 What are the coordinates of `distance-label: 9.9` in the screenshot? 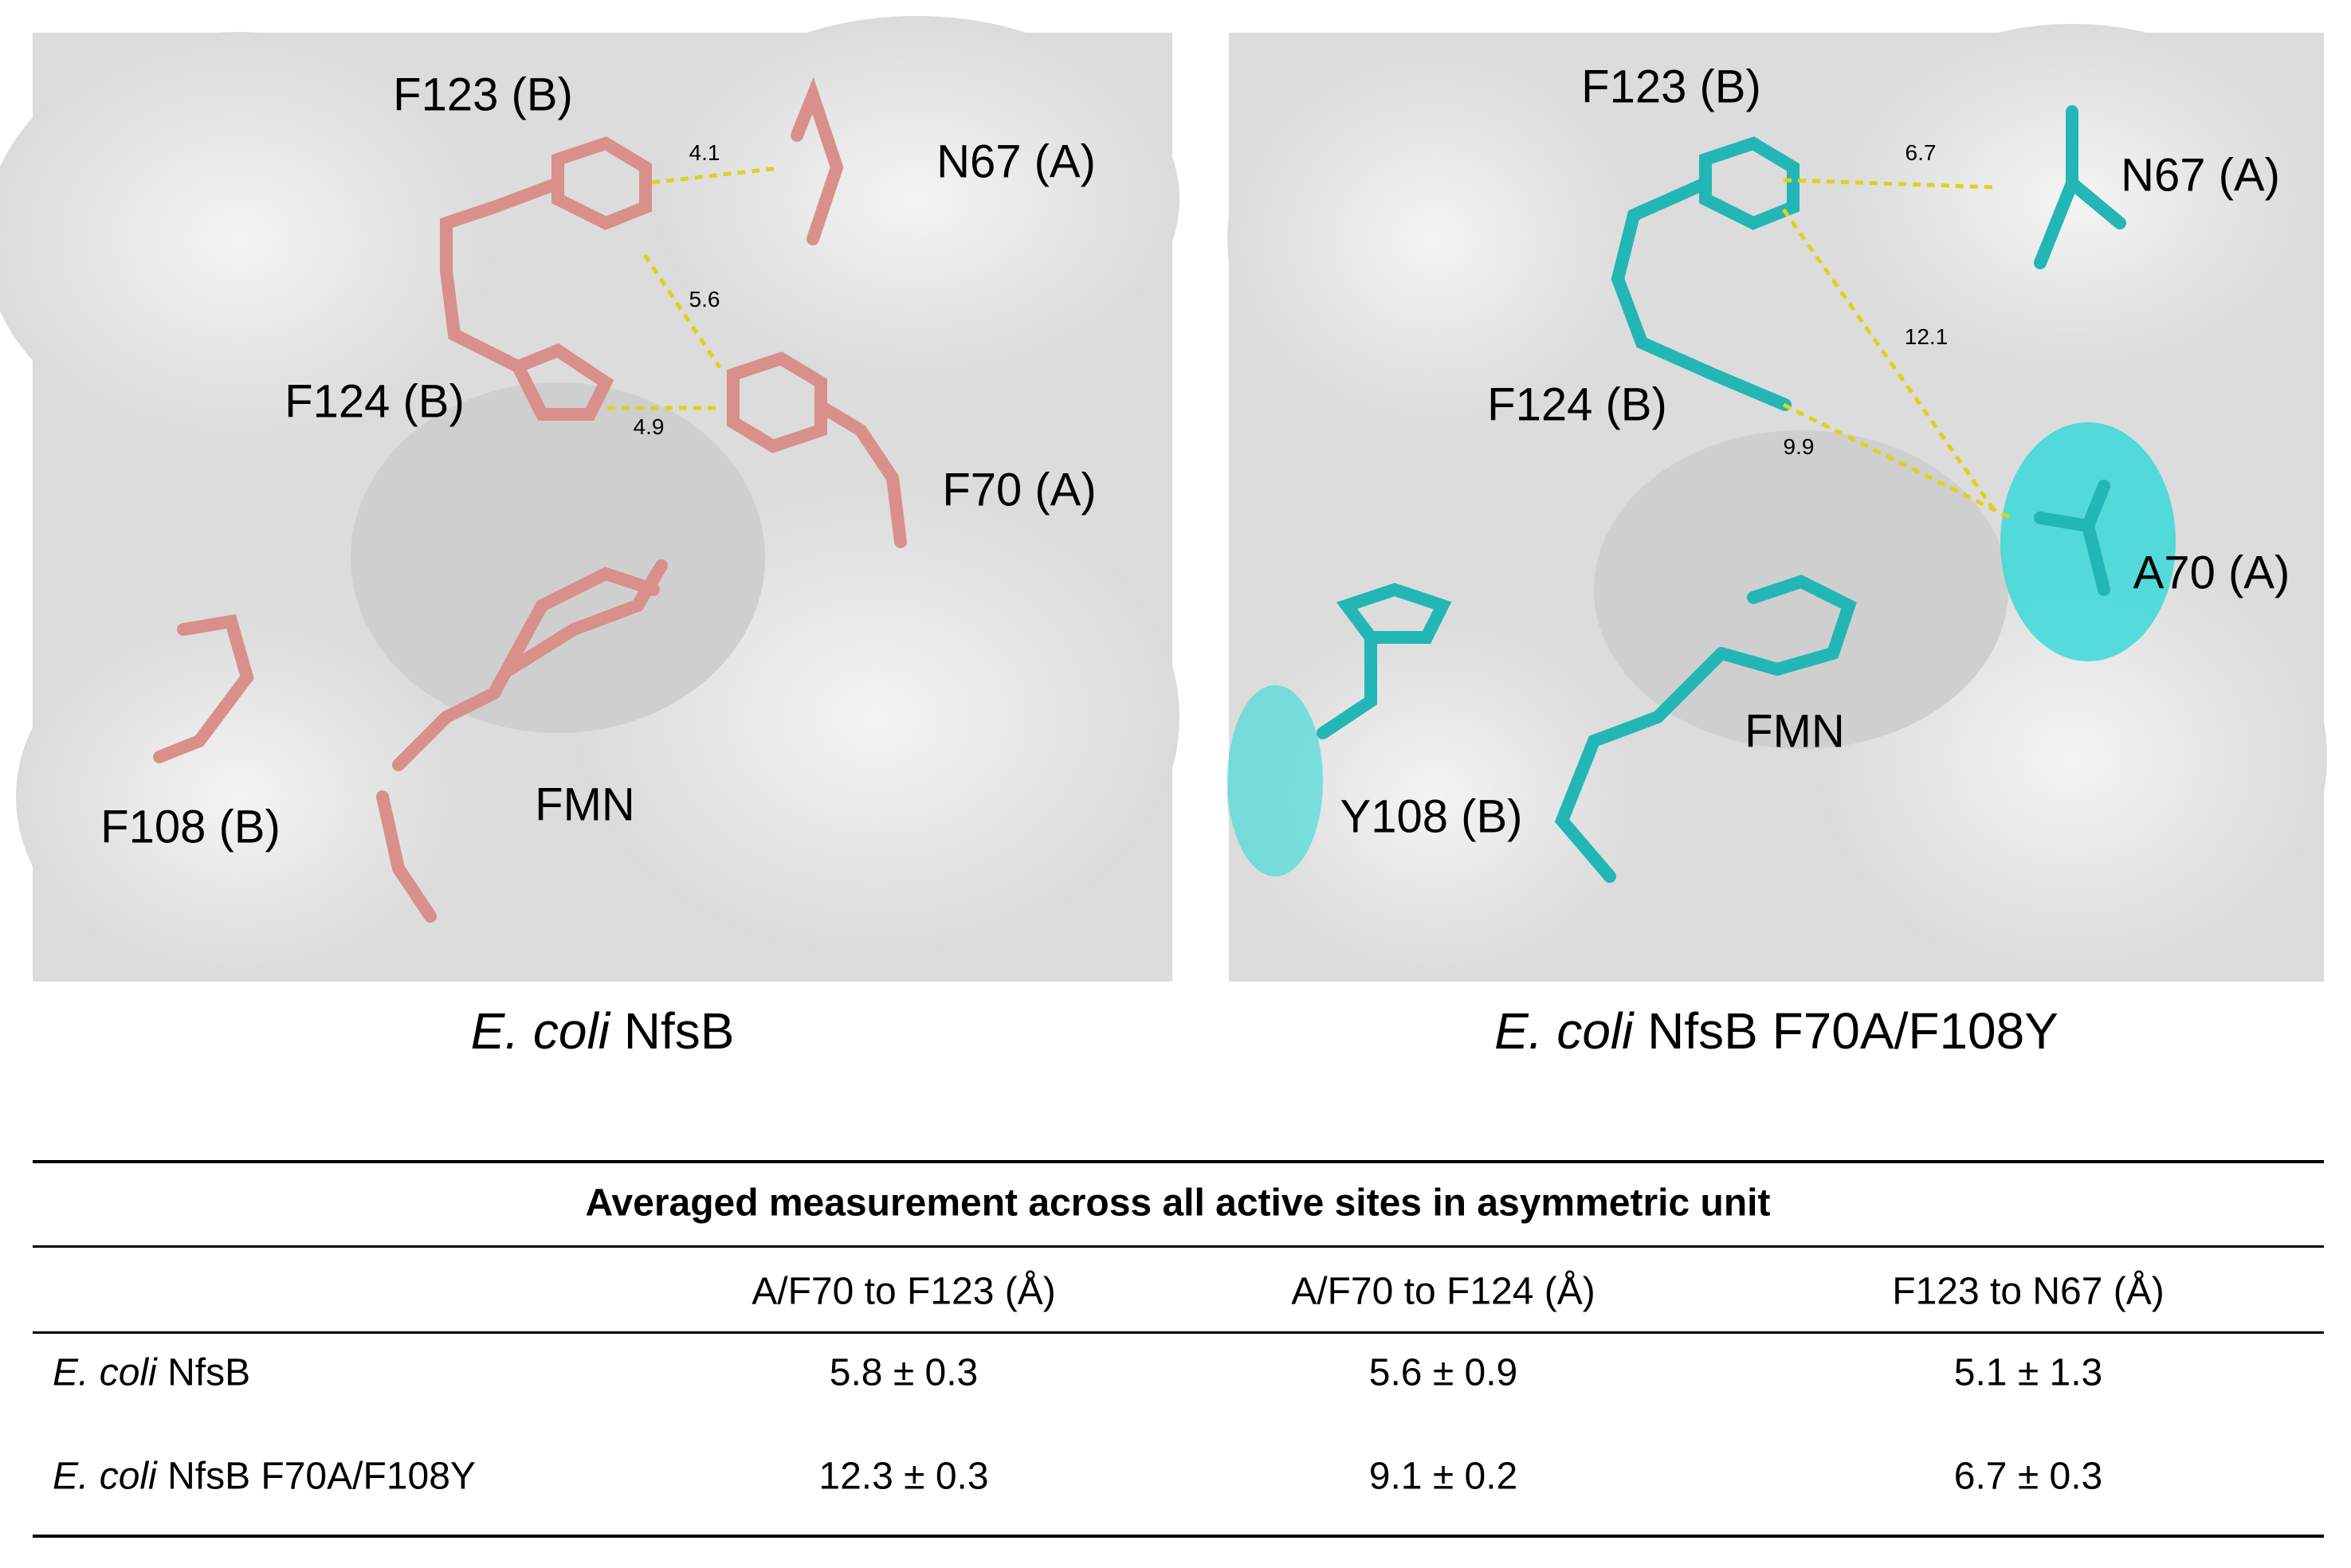 It's located at (1799, 446).